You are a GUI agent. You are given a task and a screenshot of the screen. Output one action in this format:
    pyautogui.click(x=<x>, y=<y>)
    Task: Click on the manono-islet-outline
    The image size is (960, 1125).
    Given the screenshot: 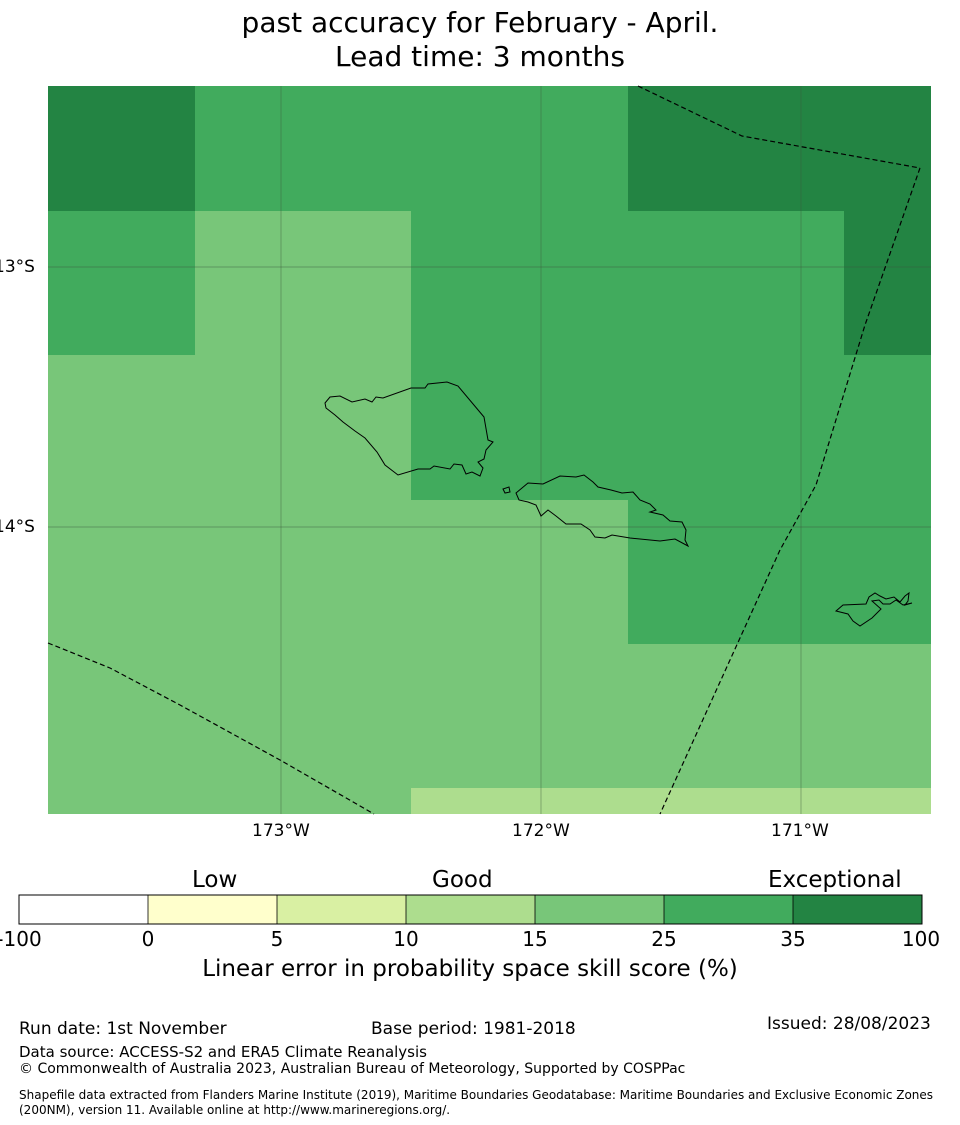 What is the action you would take?
    pyautogui.click(x=506, y=490)
    